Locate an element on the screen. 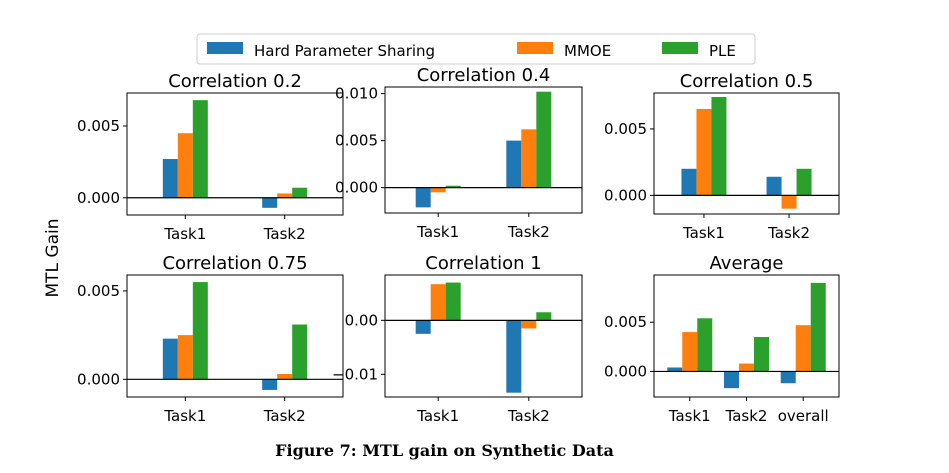  y-tick-label: 0.00 is located at coordinates (361, 320).